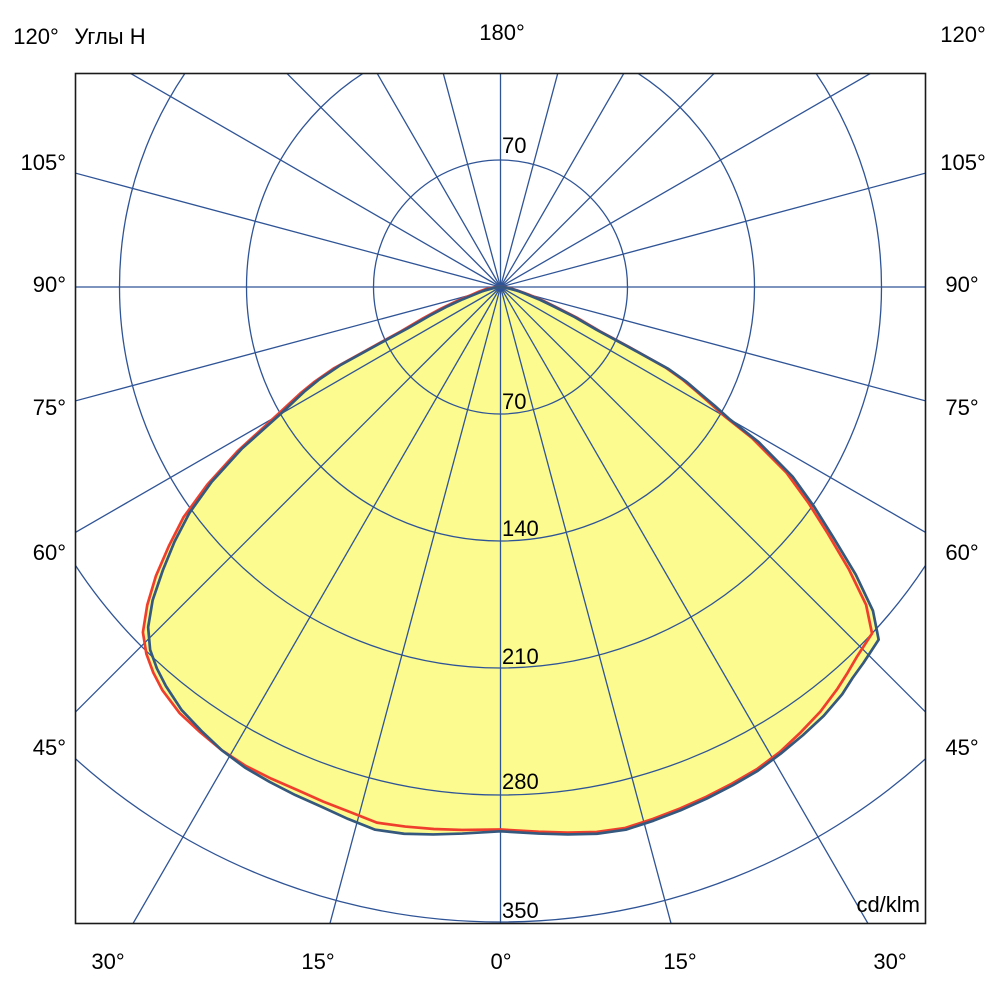 This screenshot has height=1000, width=1000. What do you see at coordinates (501, 961) in the screenshot?
I see `angle-label-bottom-0: 0°` at bounding box center [501, 961].